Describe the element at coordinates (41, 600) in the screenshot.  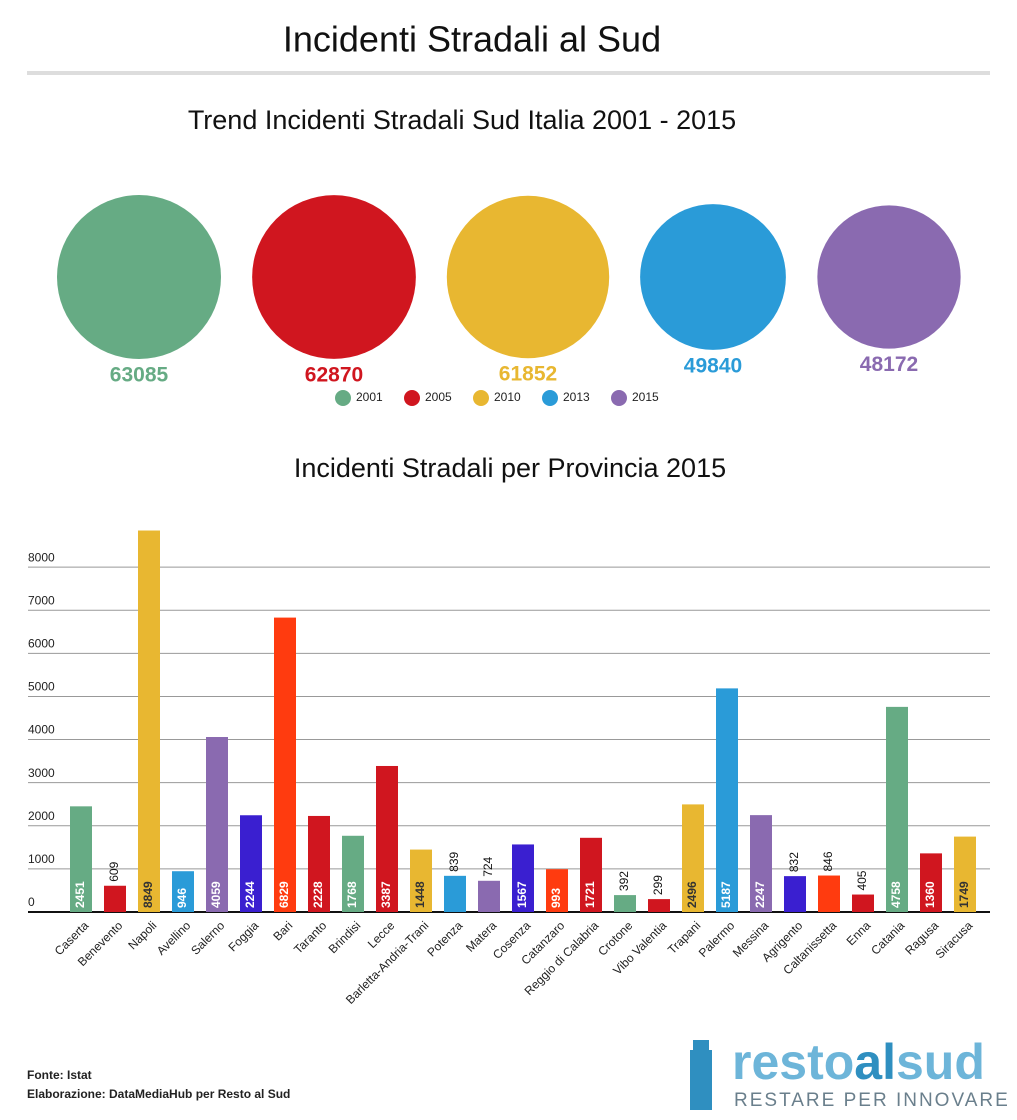
I see `y-tick-label: 7000` at that location.